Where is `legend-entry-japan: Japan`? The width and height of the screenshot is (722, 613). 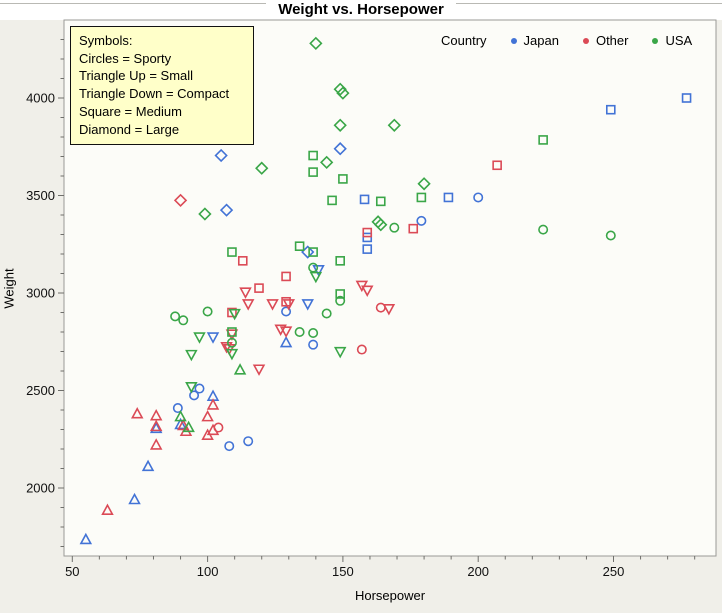 legend-entry-japan: Japan is located at coordinates (534, 40).